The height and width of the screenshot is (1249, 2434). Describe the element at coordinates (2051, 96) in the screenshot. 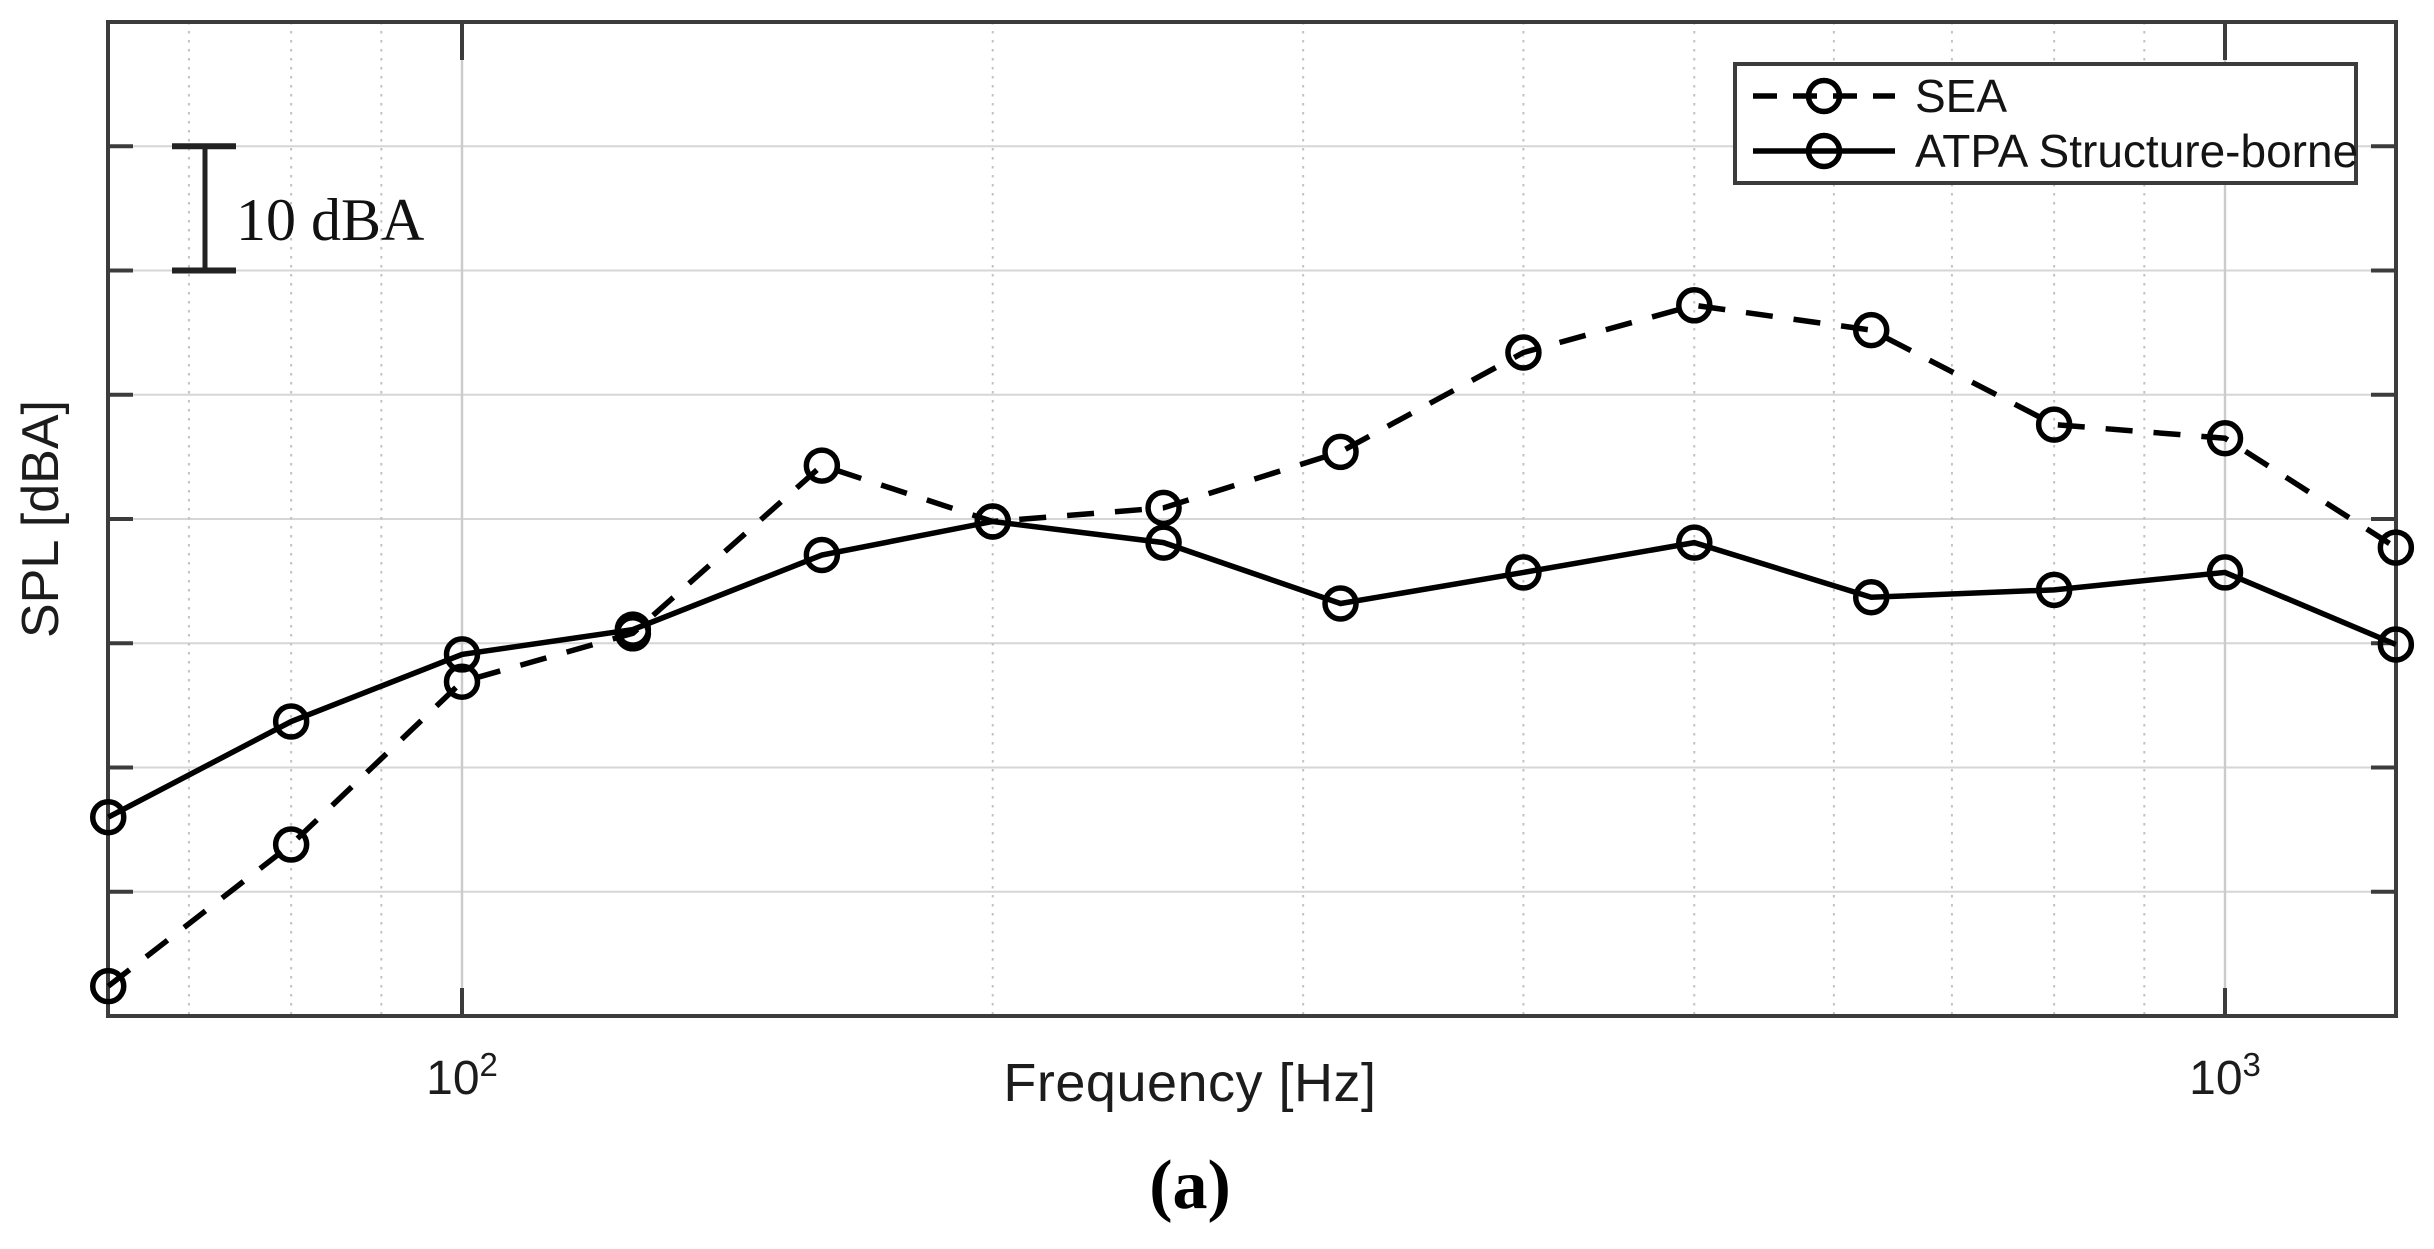

I see `legend-item-sea: SEA` at that location.